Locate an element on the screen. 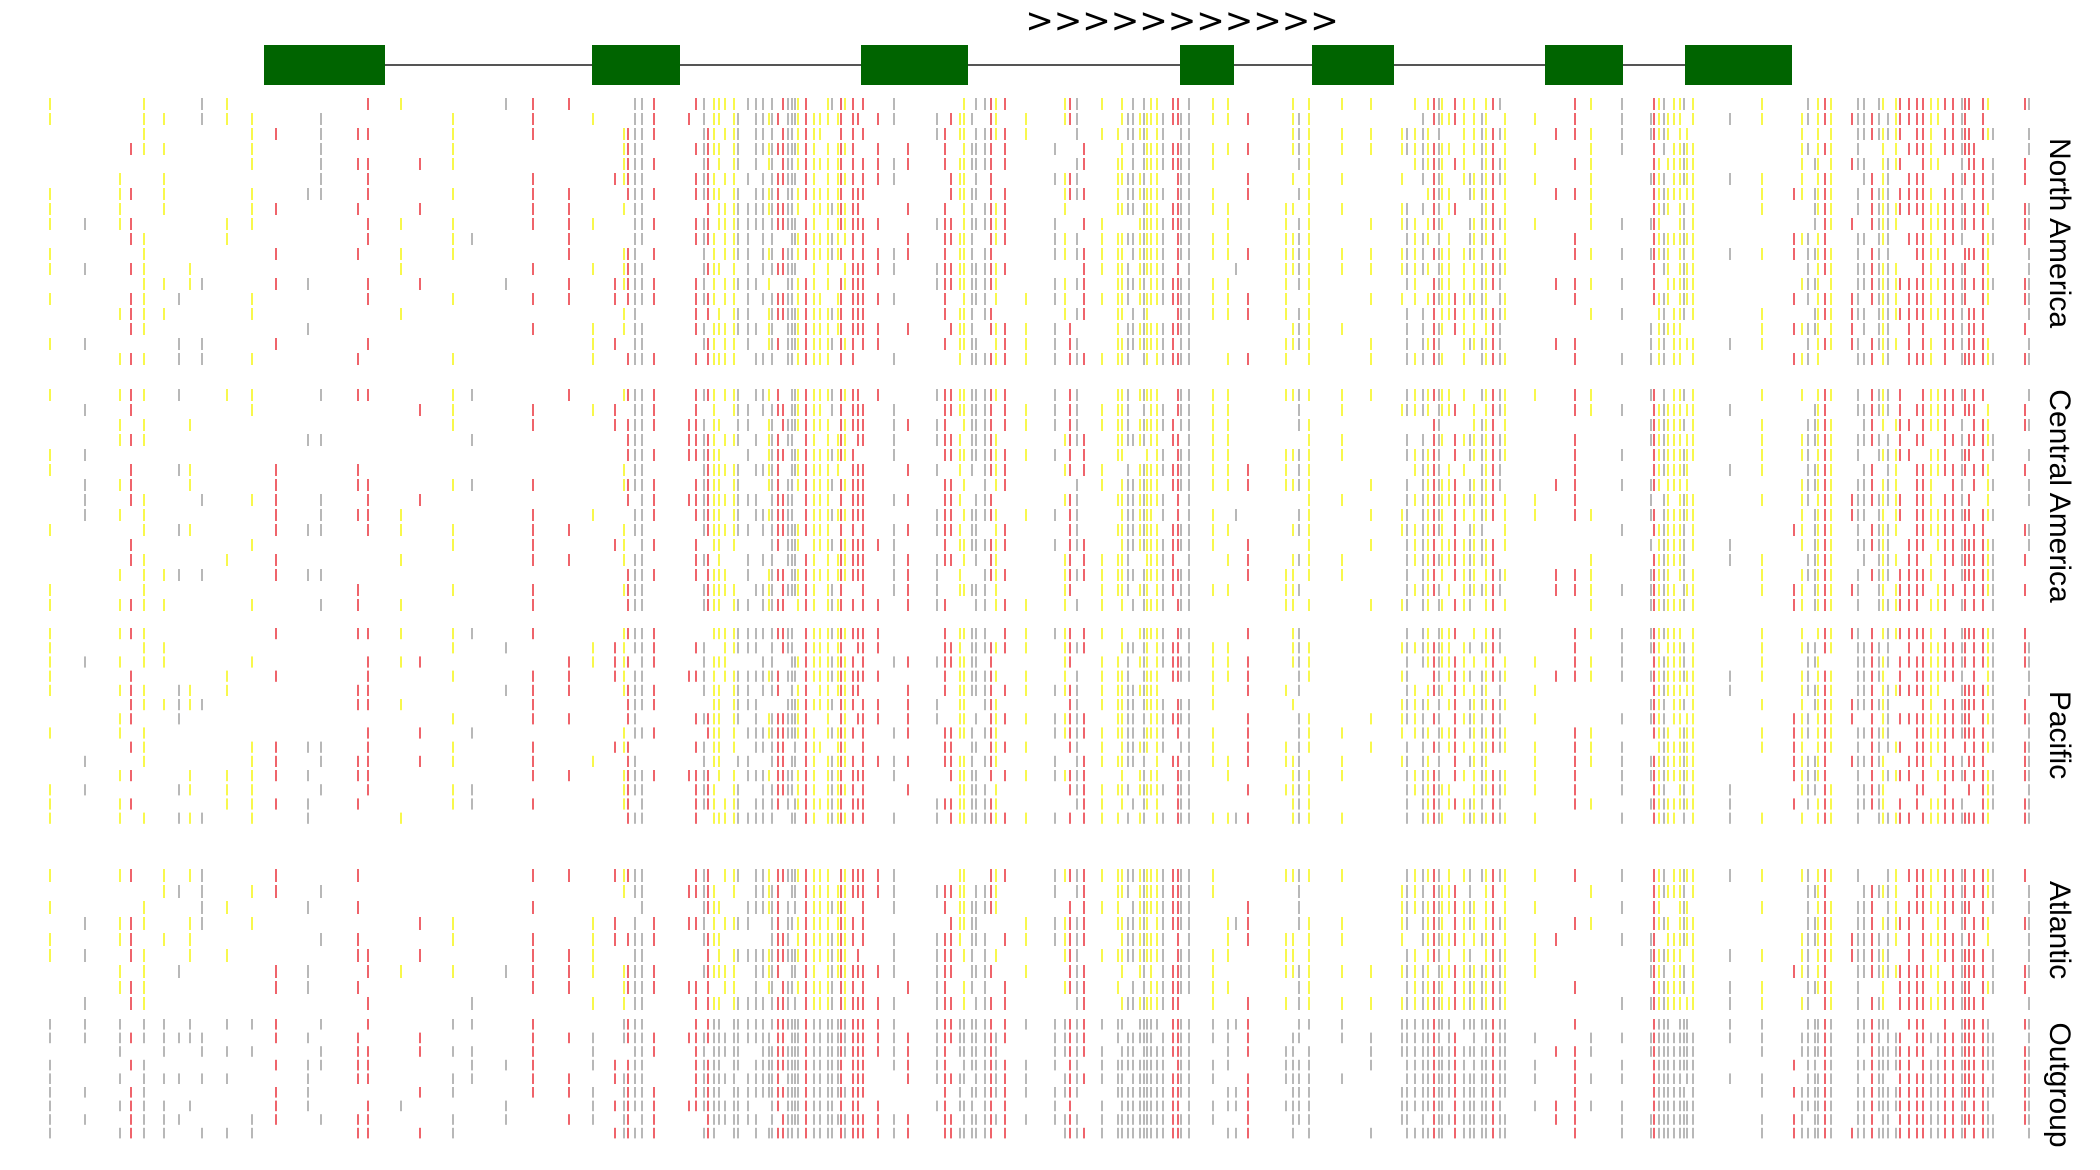 The width and height of the screenshot is (2100, 1170). exon-group is located at coordinates (1028, 65).